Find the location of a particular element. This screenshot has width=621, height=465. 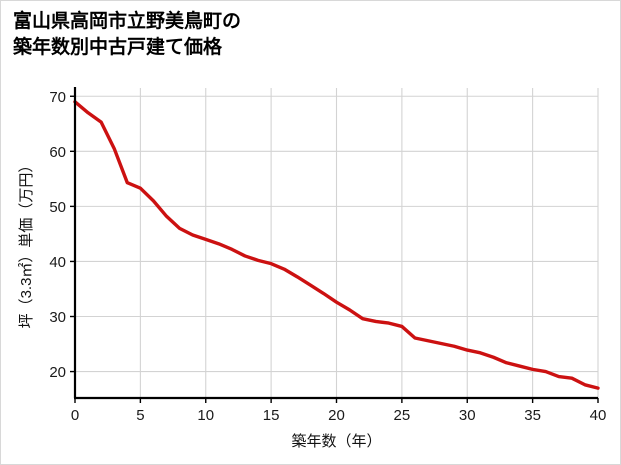

x-tick-label: 30 is located at coordinates (467, 415).